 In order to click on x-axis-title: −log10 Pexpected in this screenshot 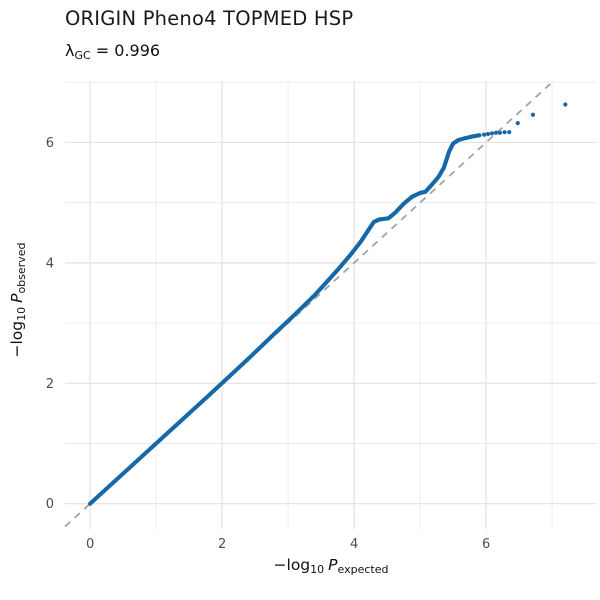, I will do `click(331, 566)`.